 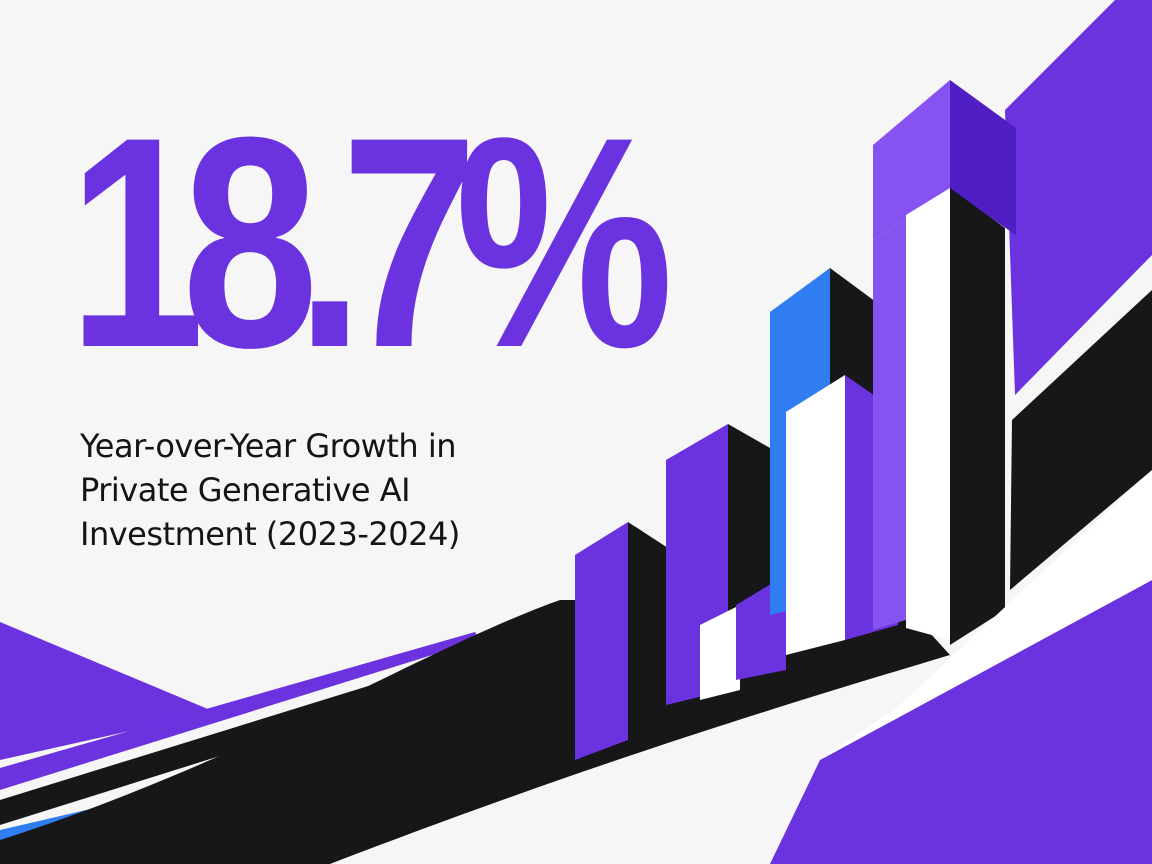 I want to click on small-white-block, so click(x=720, y=652).